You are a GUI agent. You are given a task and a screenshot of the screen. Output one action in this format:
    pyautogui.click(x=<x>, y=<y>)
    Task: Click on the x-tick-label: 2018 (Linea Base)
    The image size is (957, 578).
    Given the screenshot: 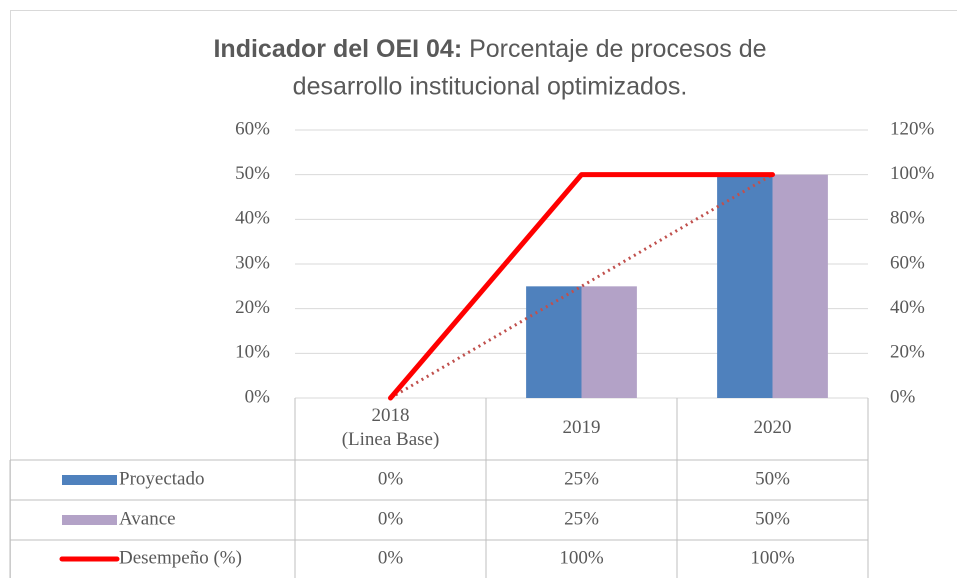 What is the action you would take?
    pyautogui.click(x=391, y=427)
    